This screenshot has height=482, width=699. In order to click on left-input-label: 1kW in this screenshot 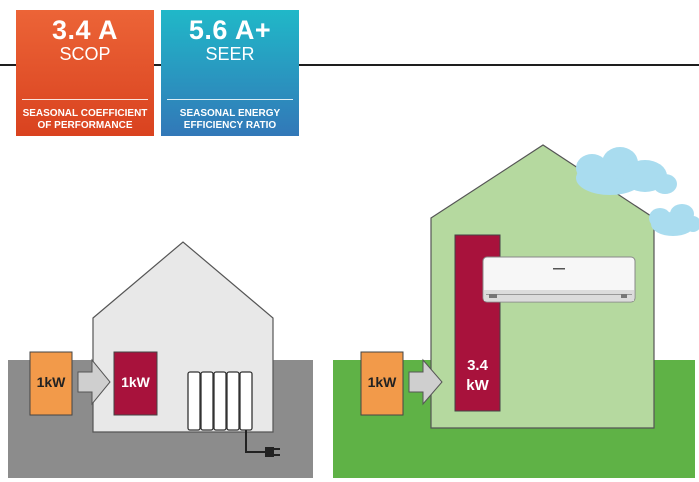, I will do `click(51, 382)`.